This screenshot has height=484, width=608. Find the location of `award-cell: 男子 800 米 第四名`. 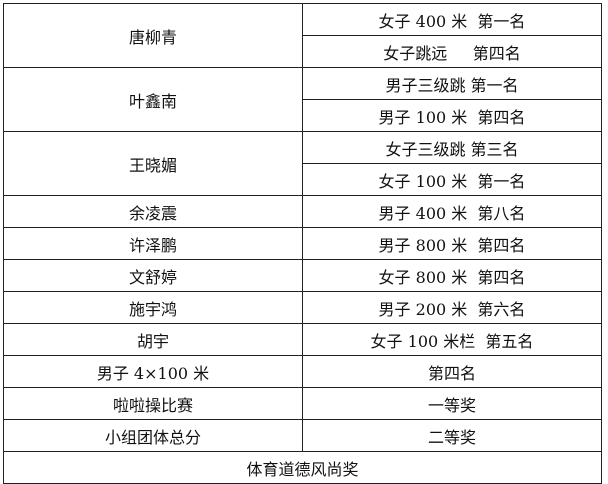

award-cell: 男子 800 米 第四名 is located at coordinates (452, 243).